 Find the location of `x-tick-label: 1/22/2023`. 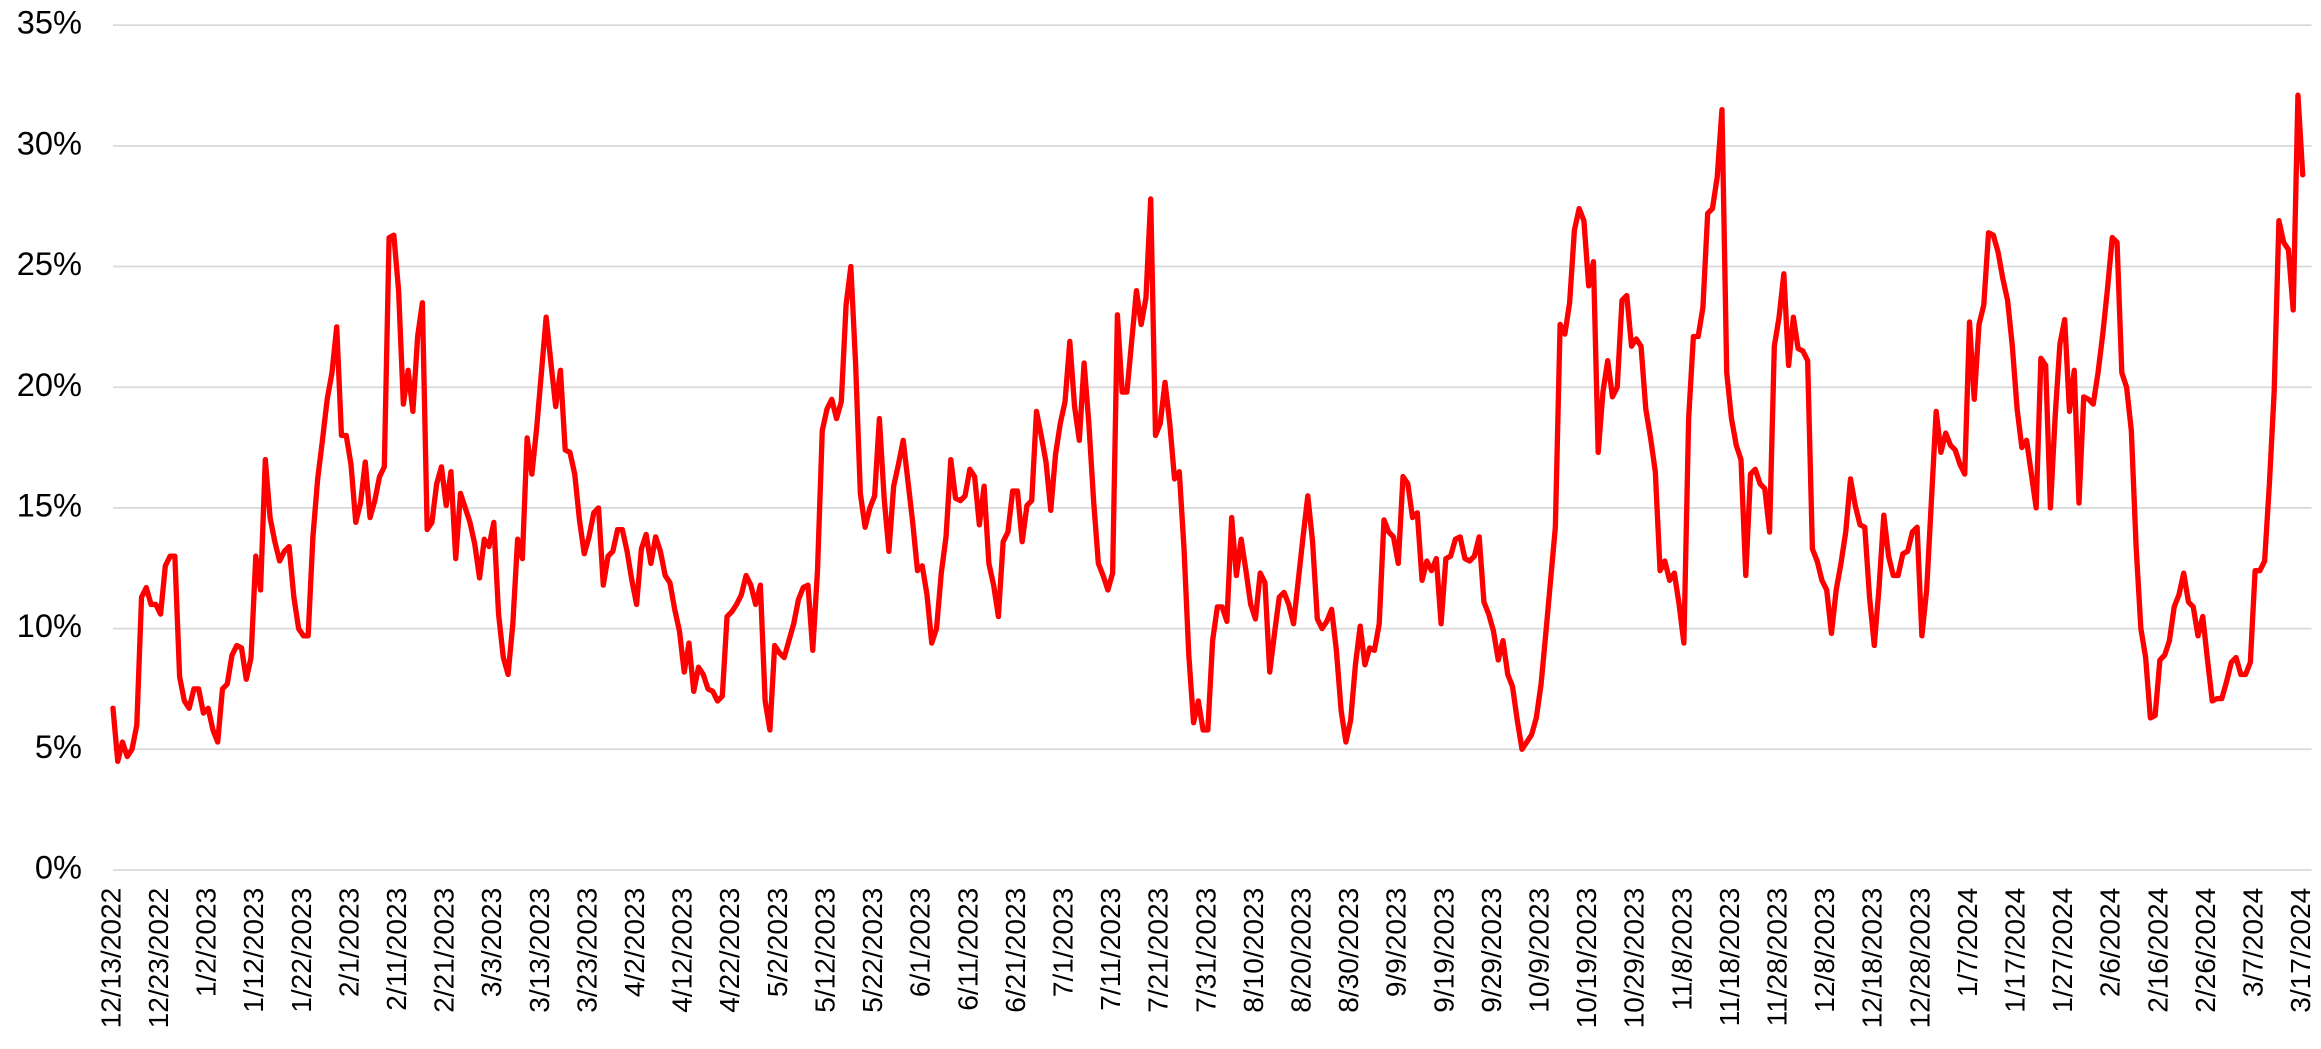

x-tick-label: 1/22/2023 is located at coordinates (301, 950).